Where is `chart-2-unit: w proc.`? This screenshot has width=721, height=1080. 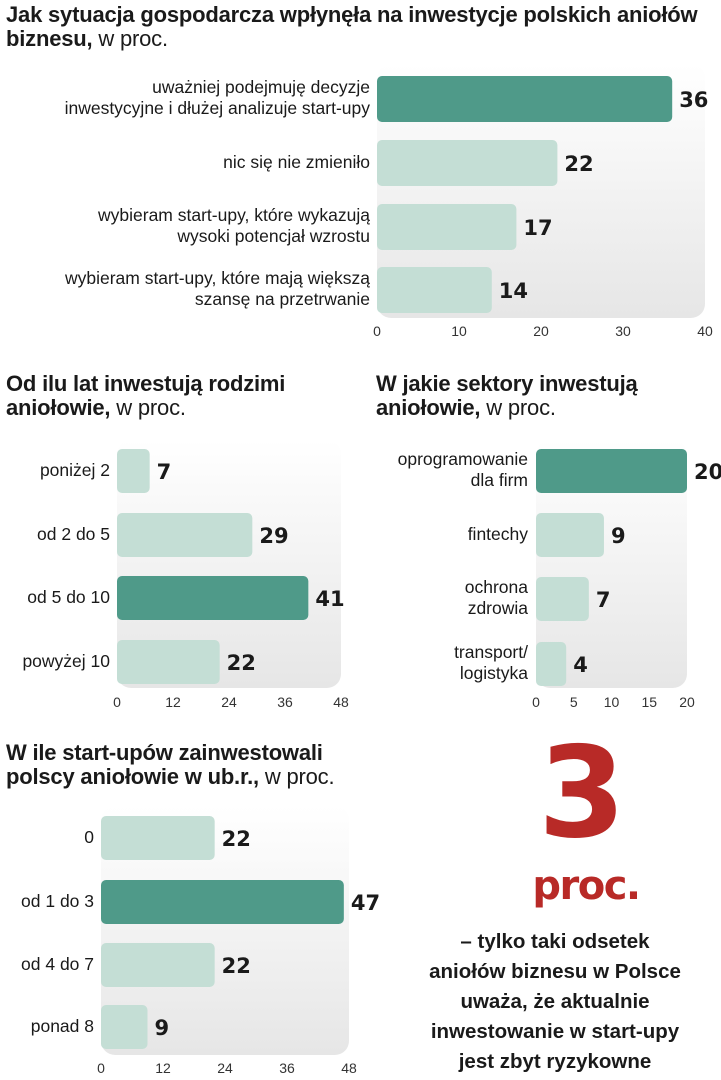 chart-2-unit: w proc. is located at coordinates (151, 407).